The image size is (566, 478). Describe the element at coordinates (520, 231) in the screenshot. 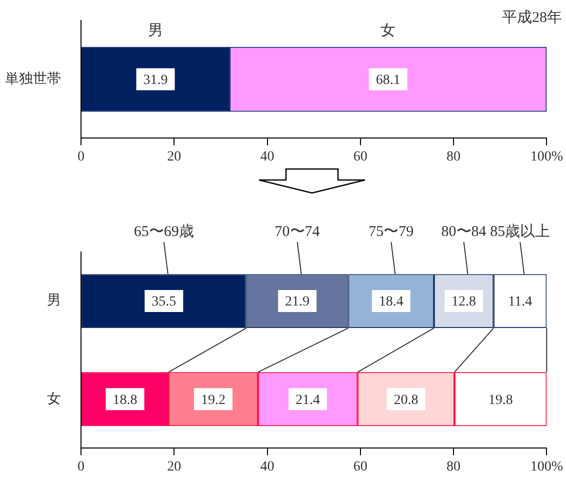

I see `text: 85歳以上` at that location.